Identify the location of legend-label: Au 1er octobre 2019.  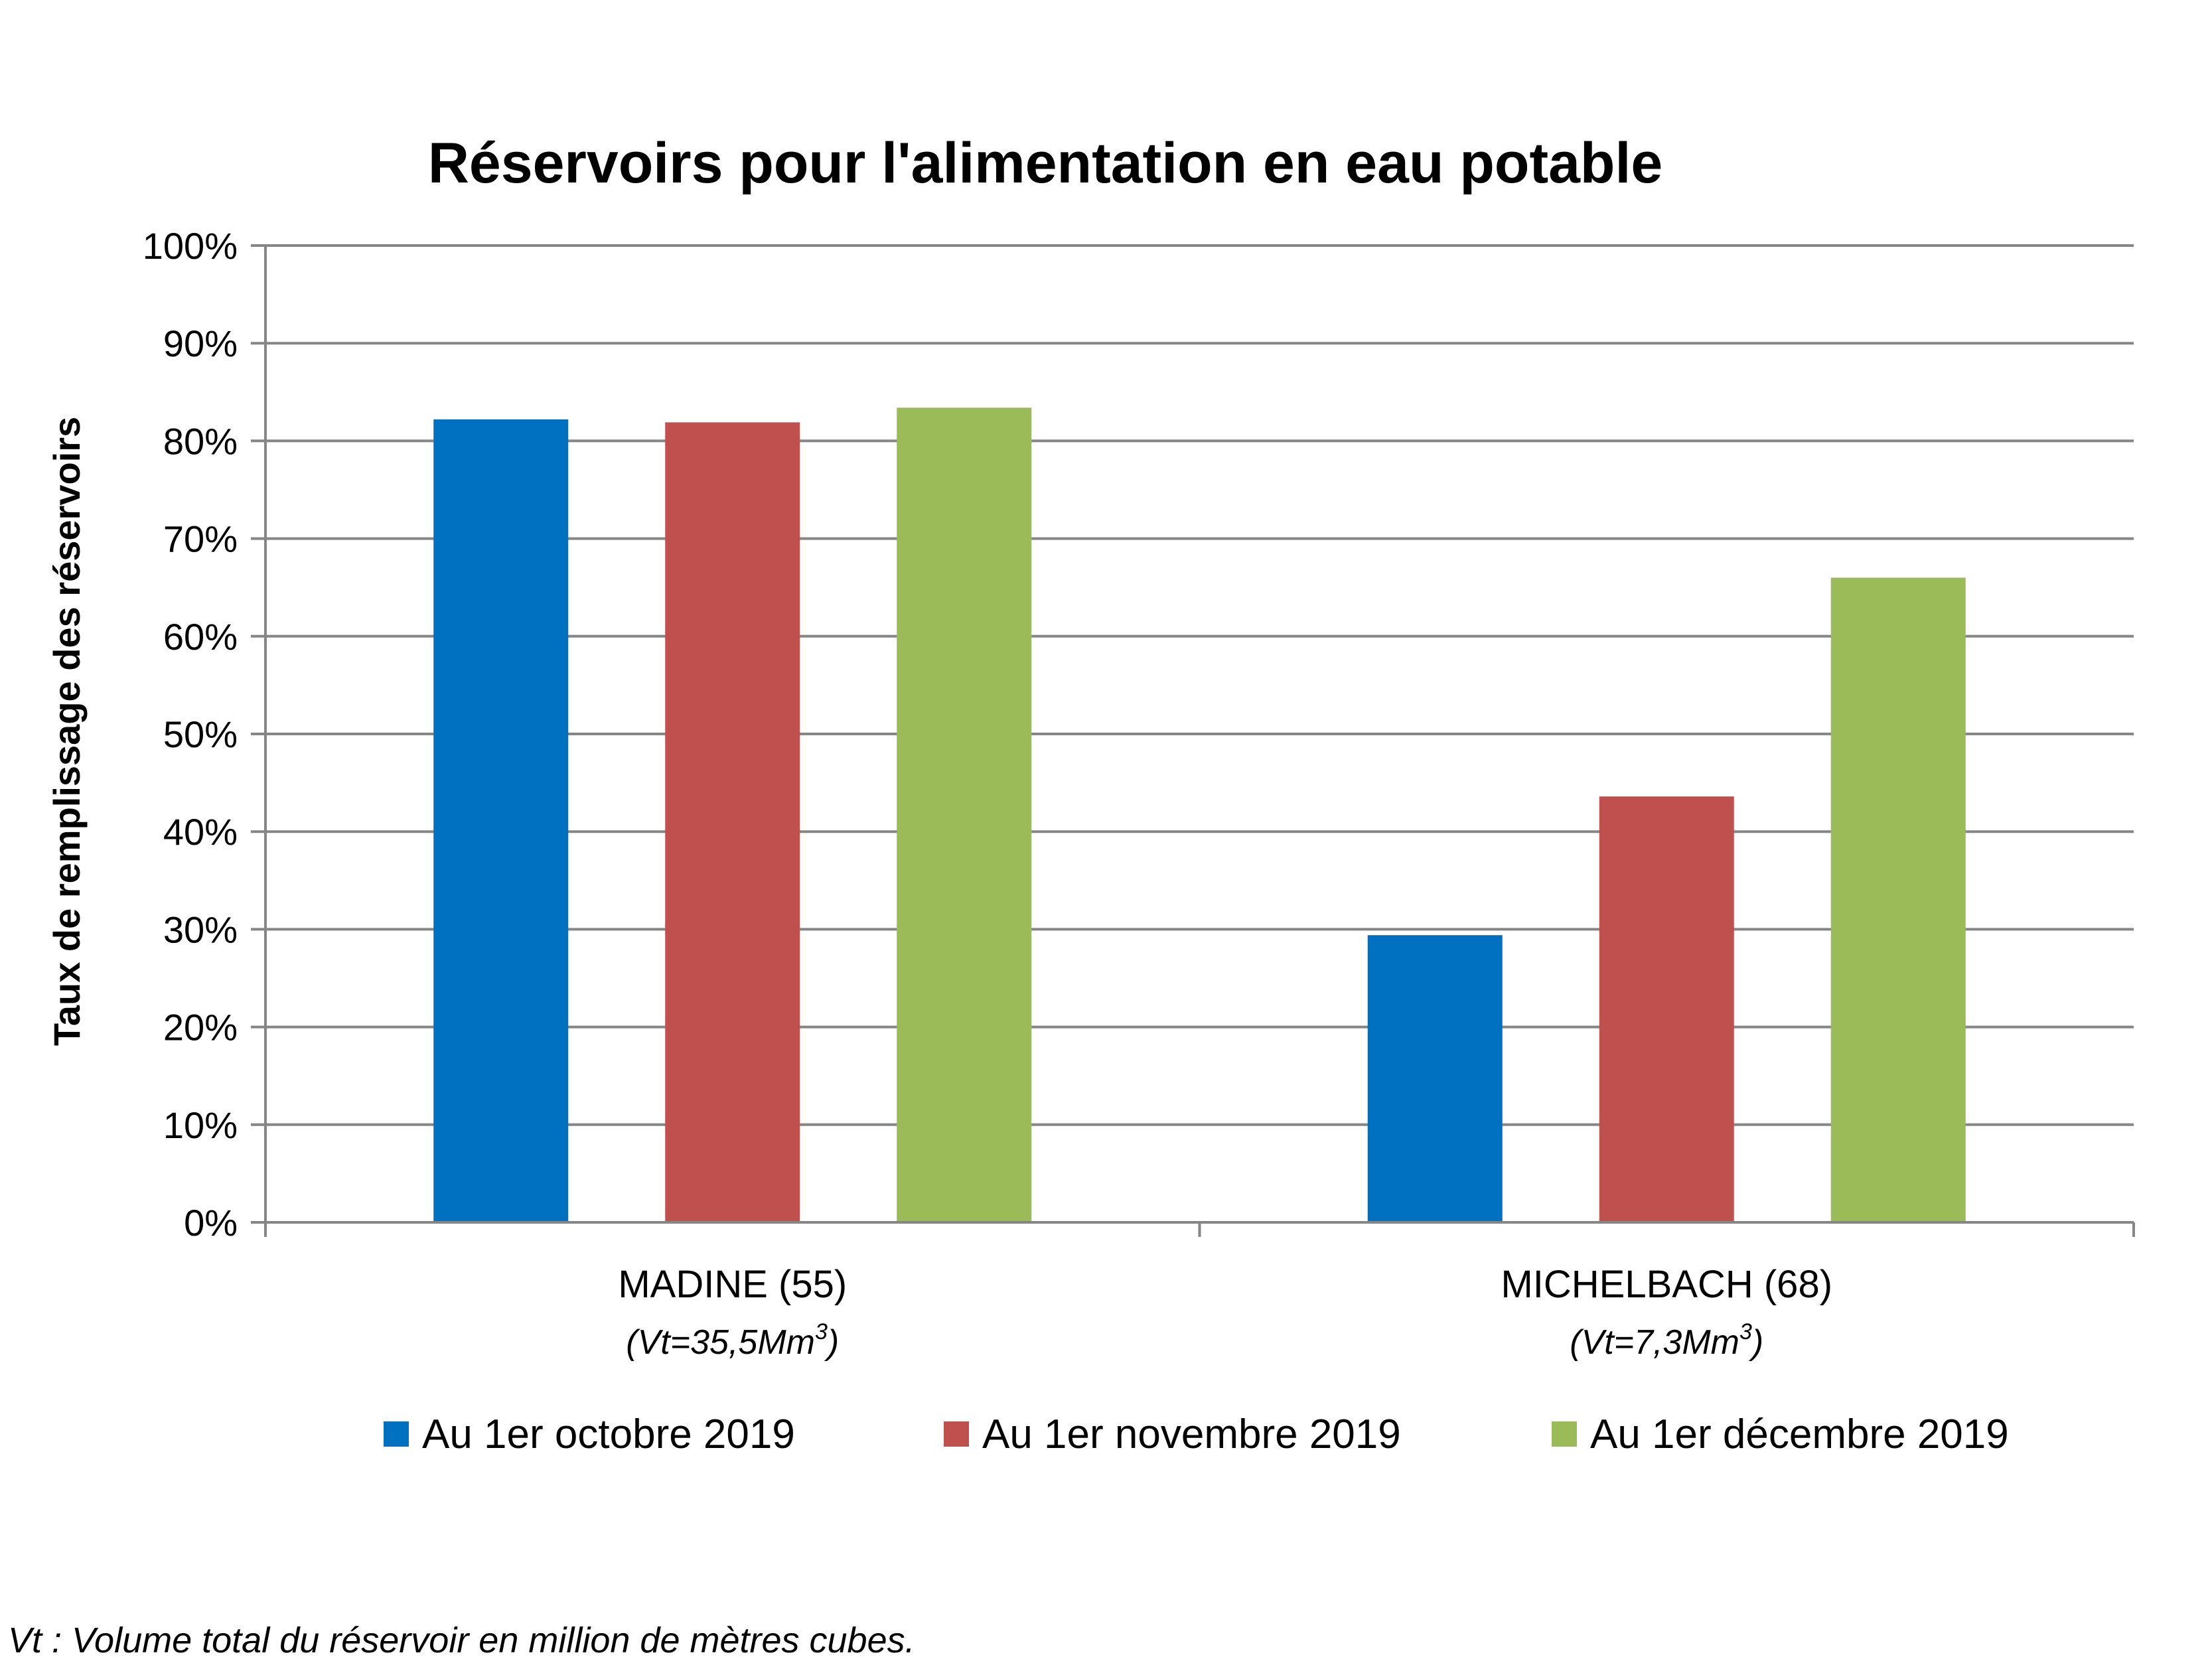
(609, 1434).